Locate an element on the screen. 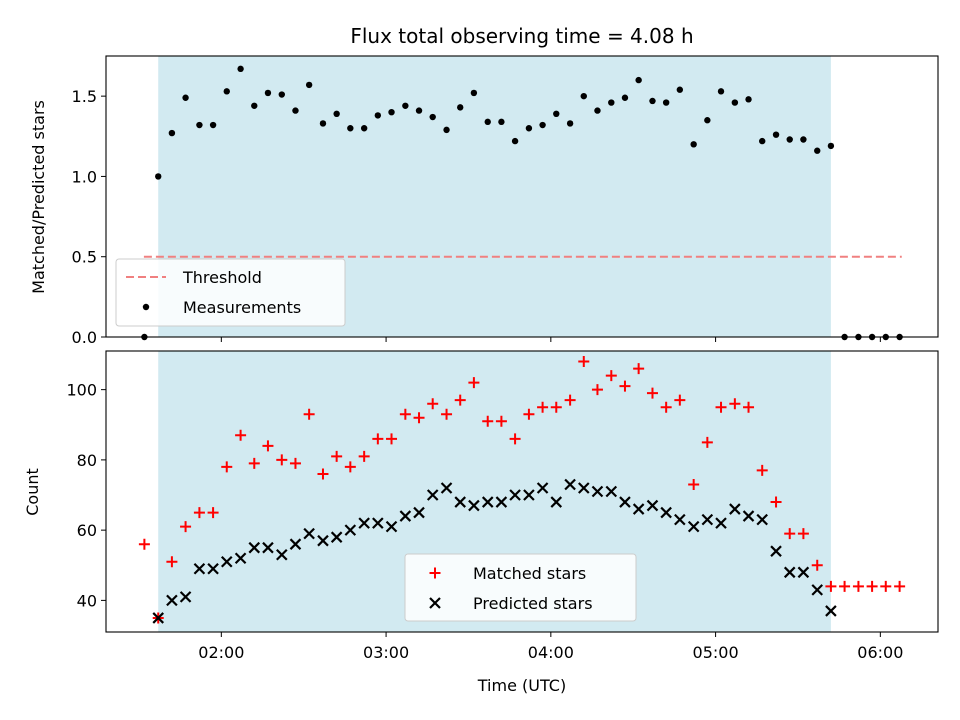 This screenshot has width=960, height=720. legend-box is located at coordinates (520, 587).